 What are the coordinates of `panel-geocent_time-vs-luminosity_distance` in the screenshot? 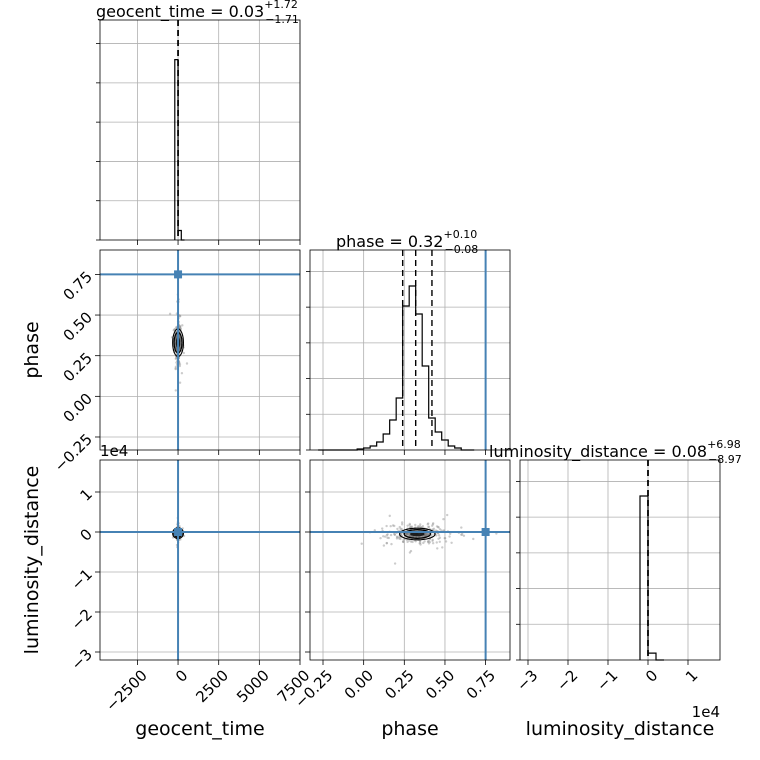 It's located at (200, 560).